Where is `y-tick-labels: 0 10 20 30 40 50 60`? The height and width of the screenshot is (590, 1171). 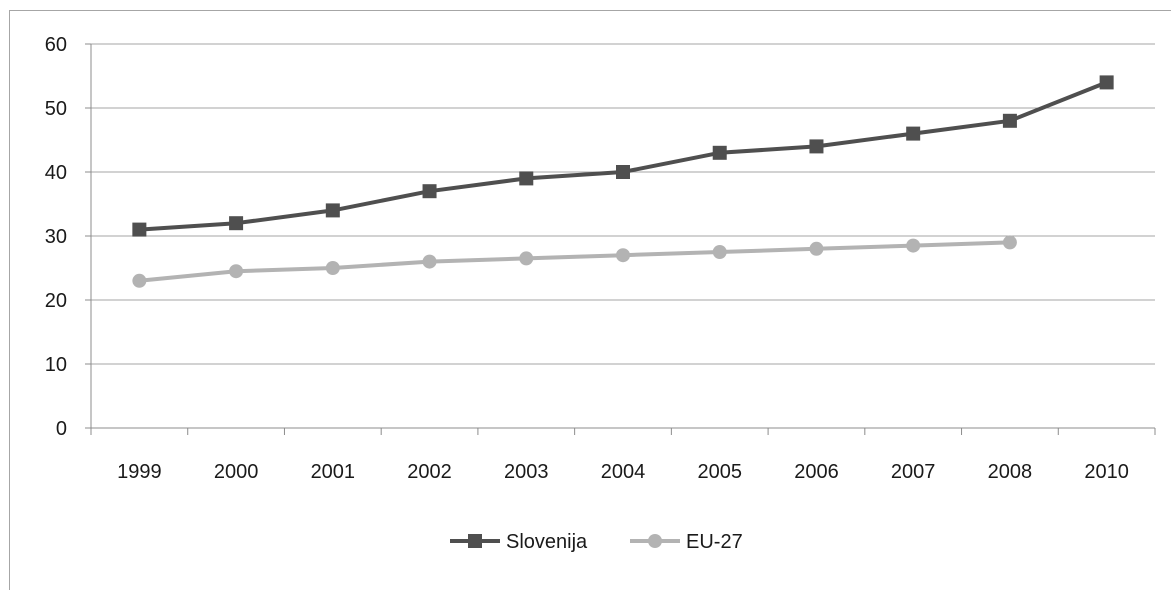
y-tick-labels: 0 10 20 30 40 50 60 is located at coordinates (56, 237).